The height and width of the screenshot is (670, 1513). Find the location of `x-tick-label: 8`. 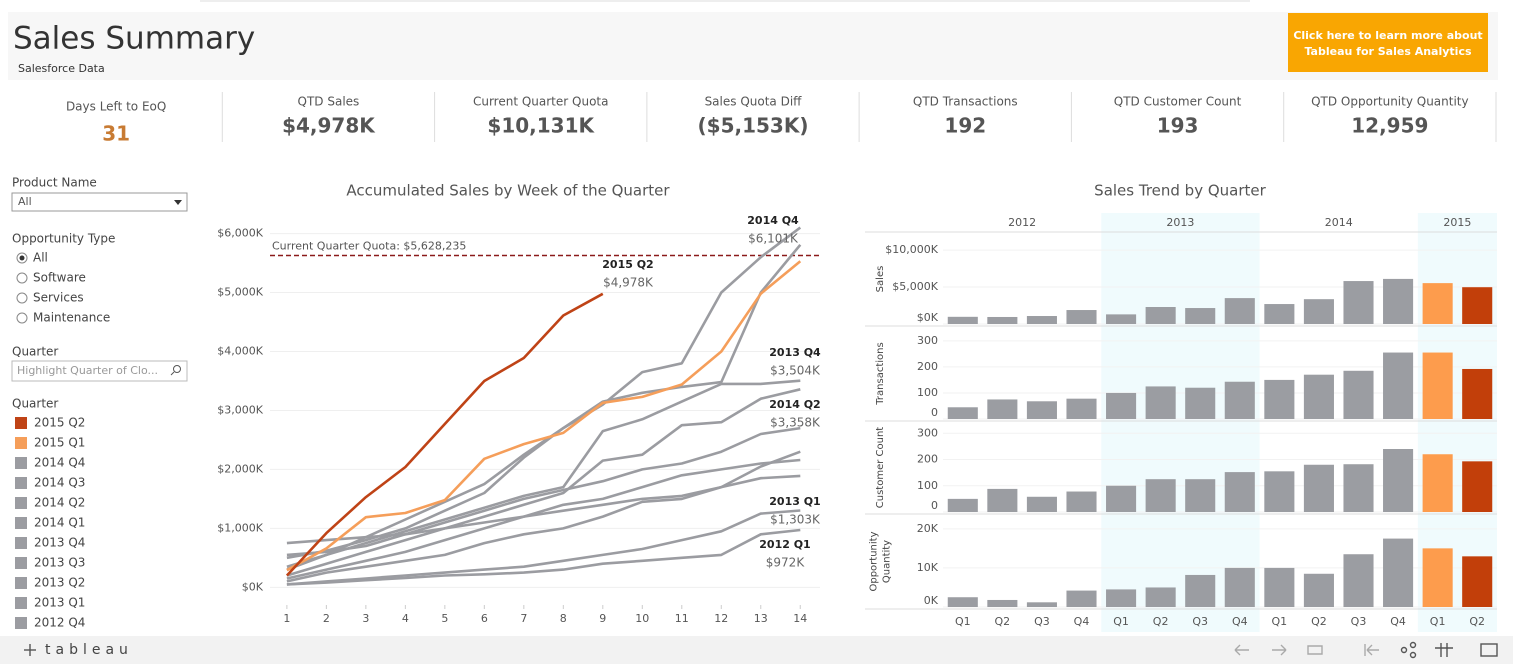

x-tick-label: 8 is located at coordinates (563, 618).